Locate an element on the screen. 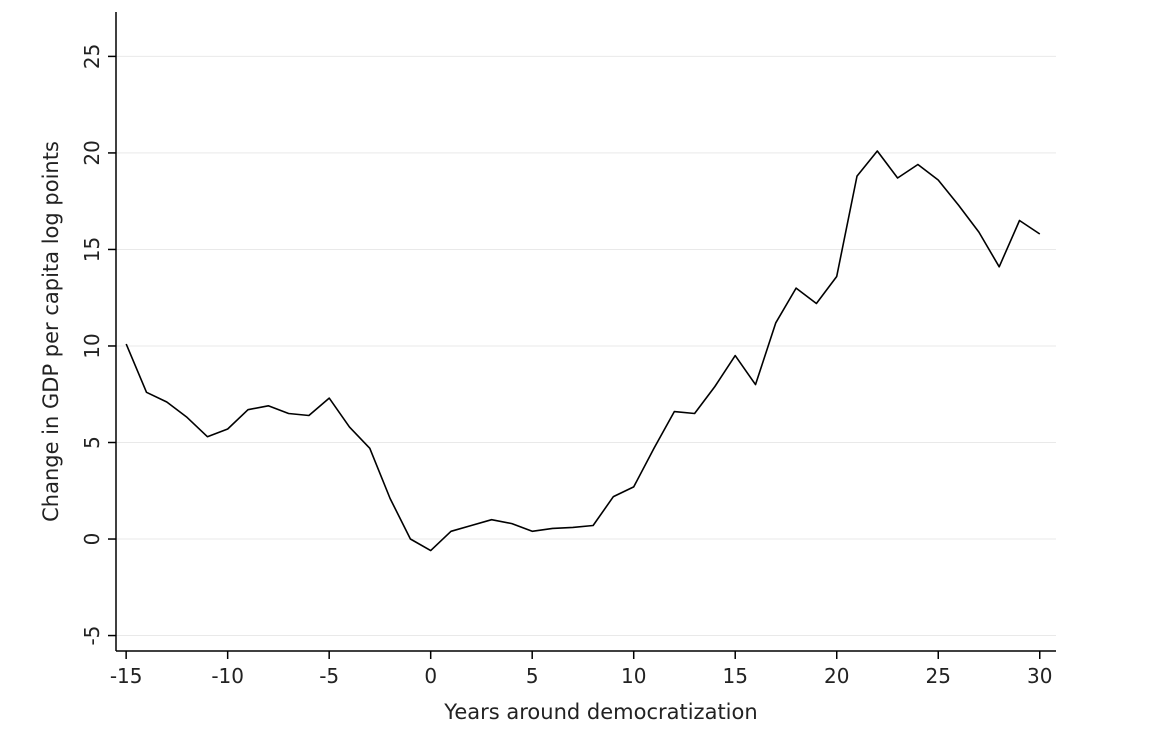 The width and height of the screenshot is (1164, 750). x-tick-label: -15 is located at coordinates (126, 676).